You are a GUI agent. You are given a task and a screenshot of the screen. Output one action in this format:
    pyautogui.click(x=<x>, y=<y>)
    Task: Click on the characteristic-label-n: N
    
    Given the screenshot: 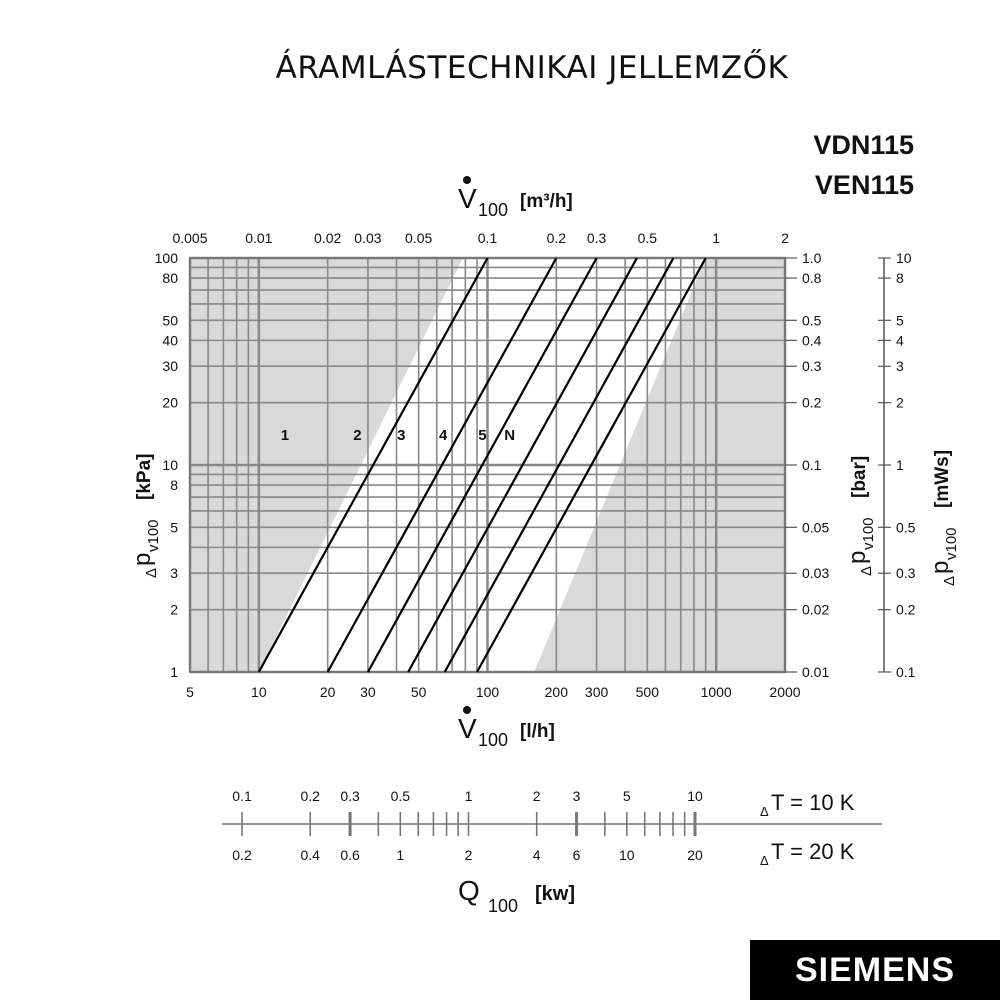 What is the action you would take?
    pyautogui.click(x=509, y=435)
    